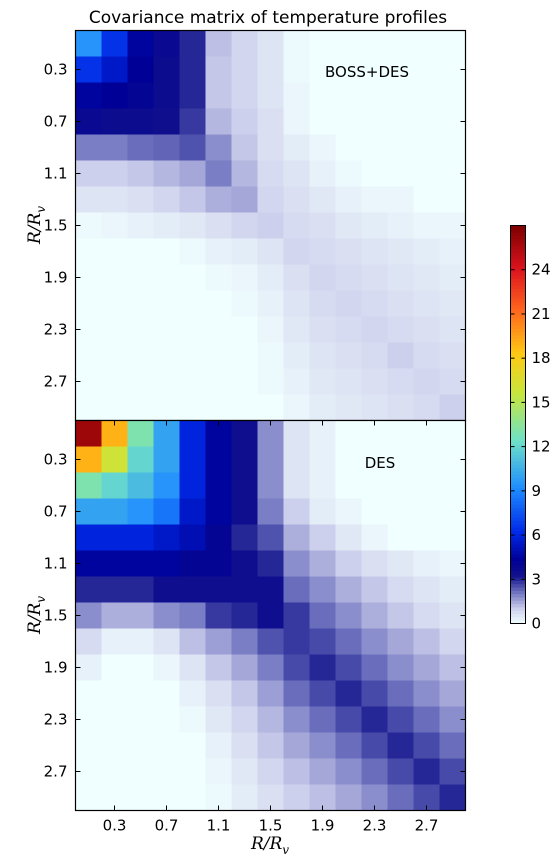 The width and height of the screenshot is (557, 861). Describe the element at coordinates (114, 381) in the screenshot. I see `heatmap-cell-top-r13-c1` at that location.